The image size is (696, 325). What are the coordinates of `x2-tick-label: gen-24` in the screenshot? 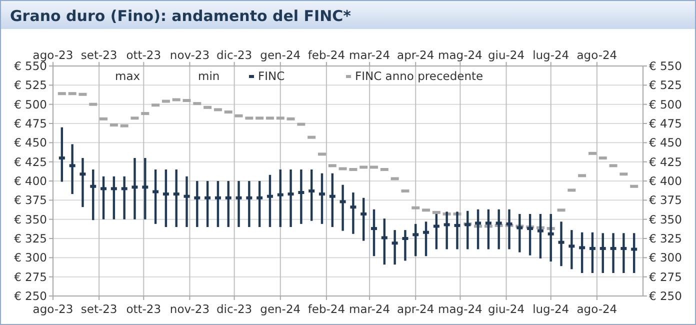 It's located at (280, 309).